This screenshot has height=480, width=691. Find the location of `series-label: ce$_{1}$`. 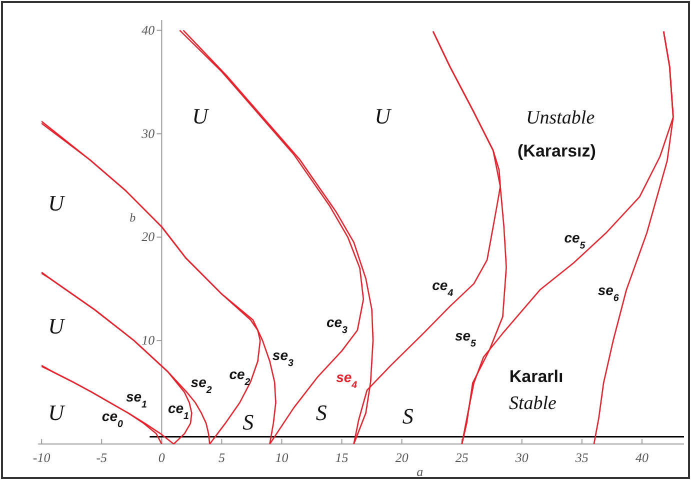

series-label: ce$_{1}$ is located at coordinates (179, 411).